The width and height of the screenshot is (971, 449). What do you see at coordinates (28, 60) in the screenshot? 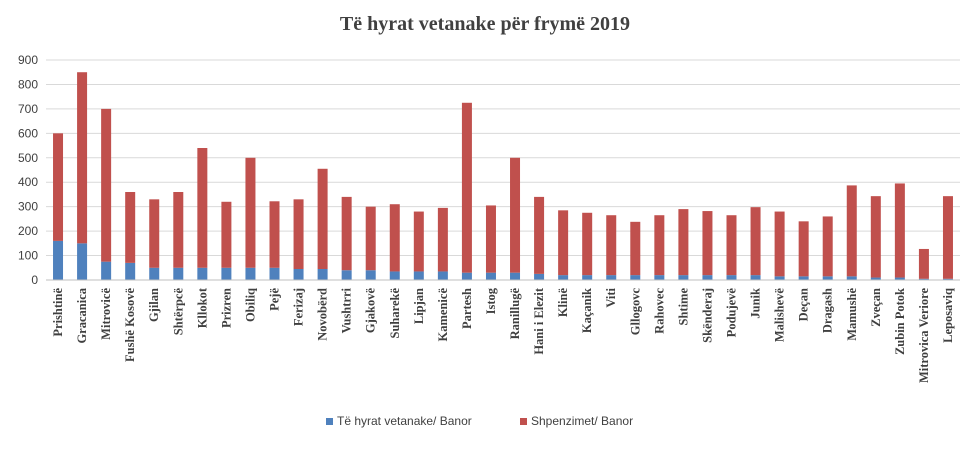
I see `y-tick-label: 900` at bounding box center [28, 60].